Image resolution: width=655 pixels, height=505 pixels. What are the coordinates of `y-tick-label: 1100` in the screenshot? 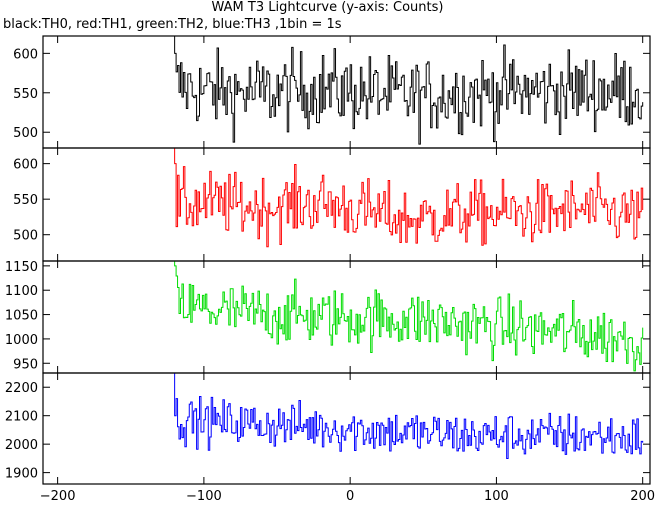 It's located at (21, 291).